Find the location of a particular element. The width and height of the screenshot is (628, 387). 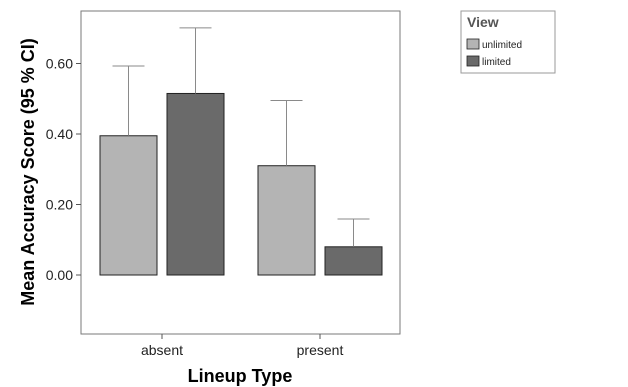

bar-unlimited-present is located at coordinates (286, 220).